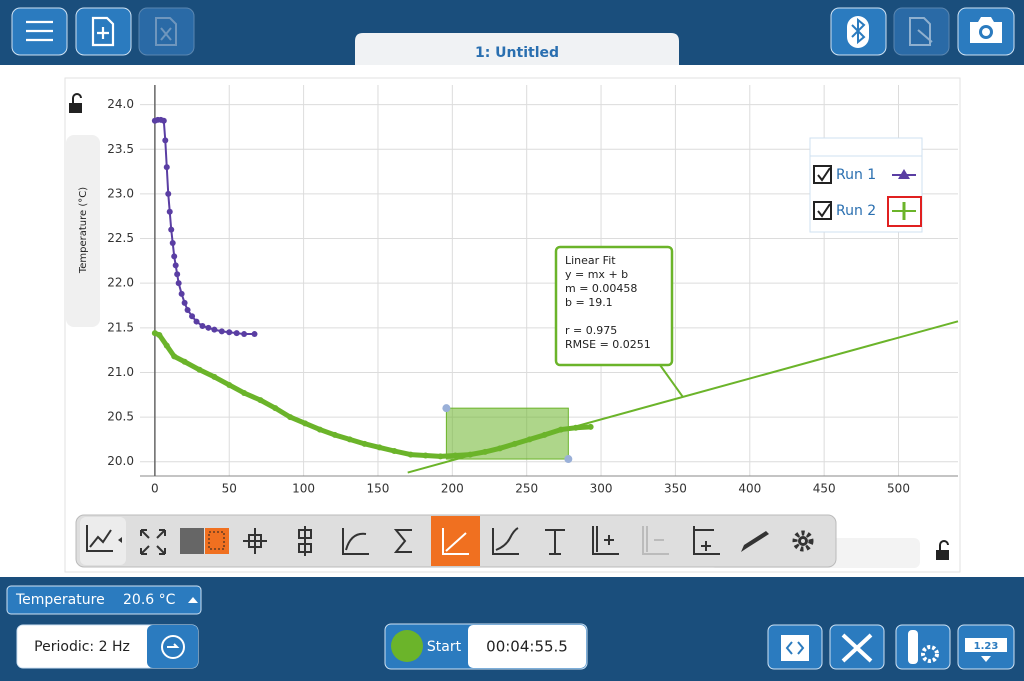 The height and width of the screenshot is (681, 1024). I want to click on fit-text: m = 0.00458, so click(601, 288).